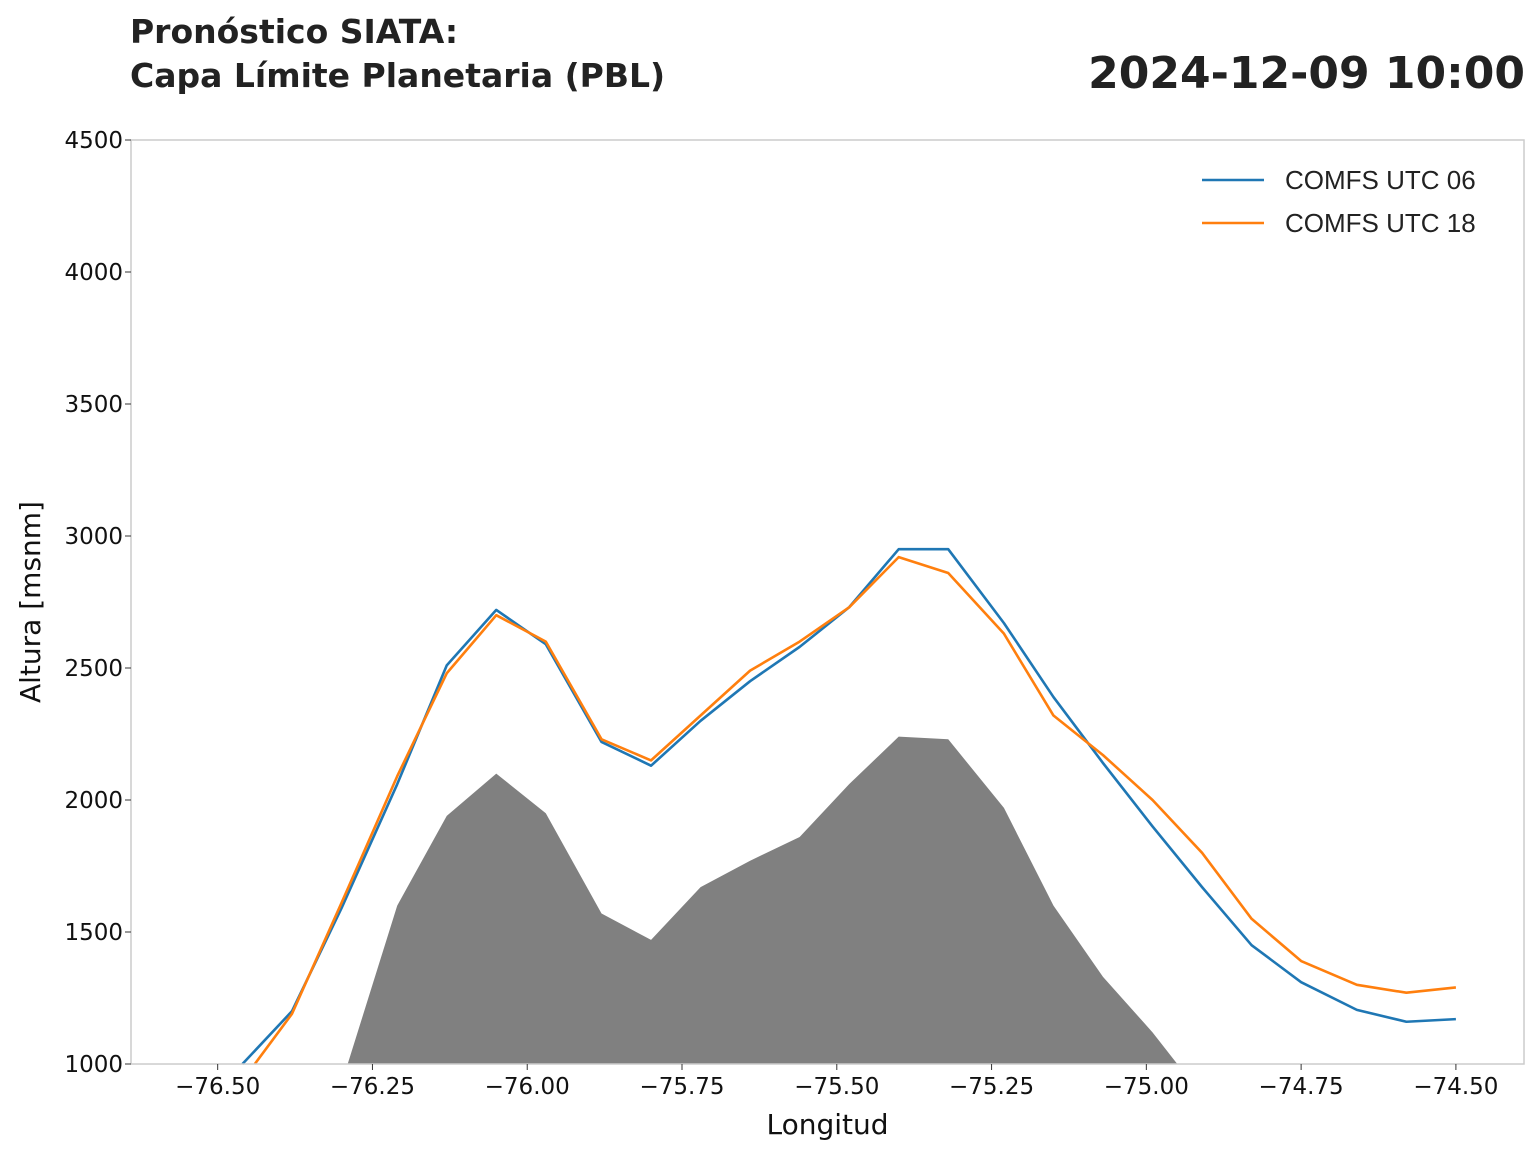 This screenshot has height=1158, width=1539. Describe the element at coordinates (30, 602) in the screenshot. I see `y-axis-label: Altura [msnm]` at that location.